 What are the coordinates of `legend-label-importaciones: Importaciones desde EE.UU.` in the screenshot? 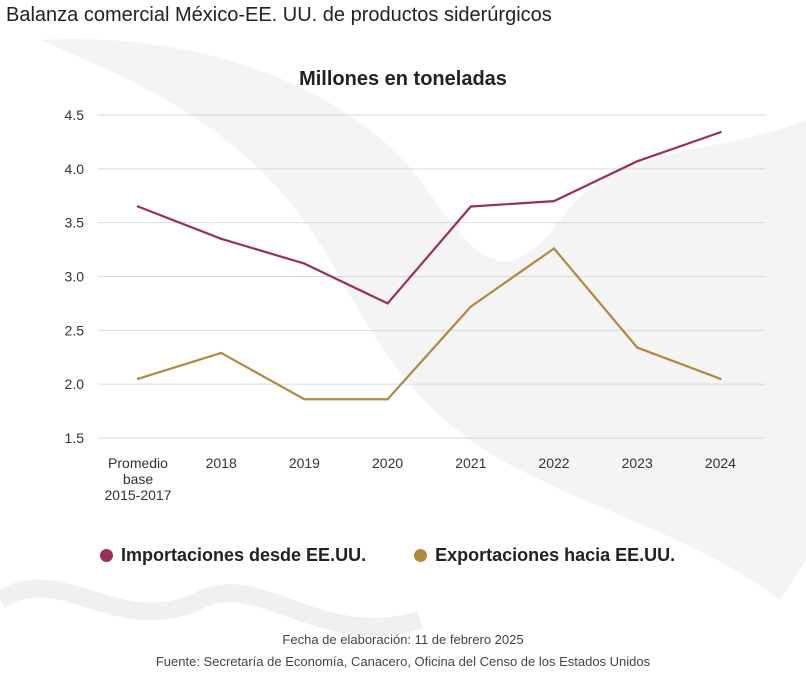 It's located at (244, 555).